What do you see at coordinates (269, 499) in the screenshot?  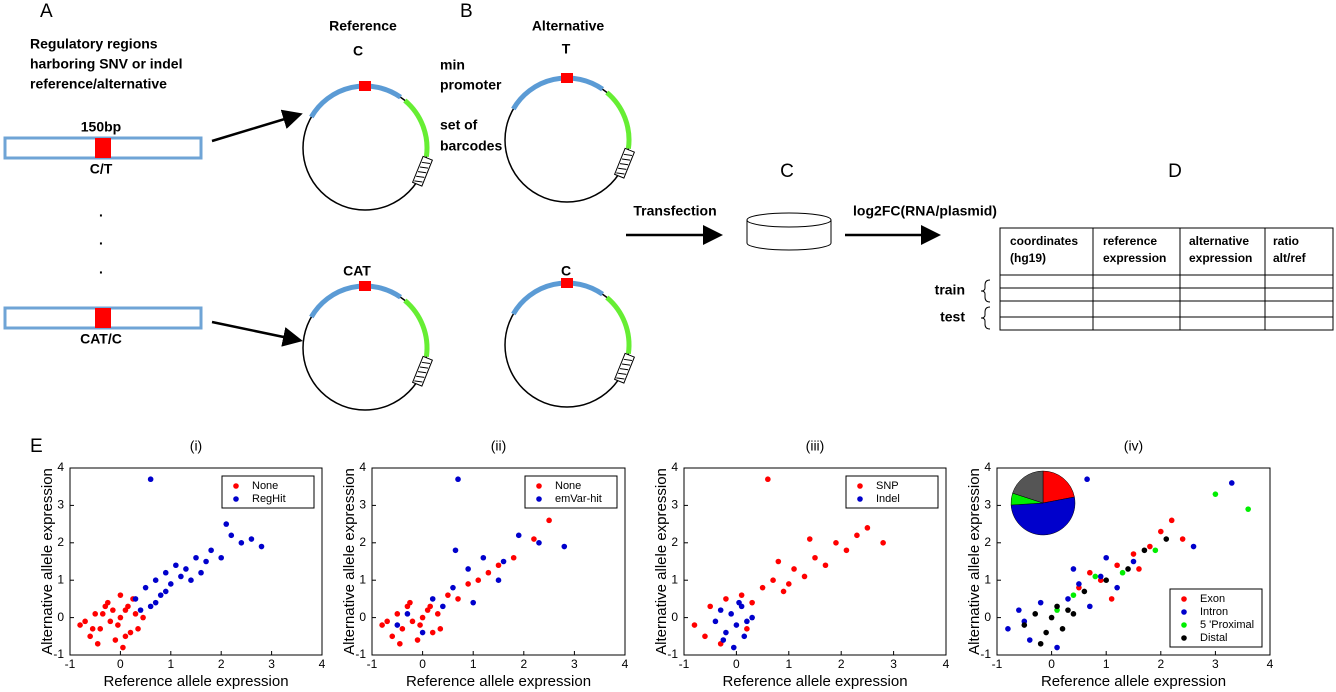 I see `legend-label: RegHit` at bounding box center [269, 499].